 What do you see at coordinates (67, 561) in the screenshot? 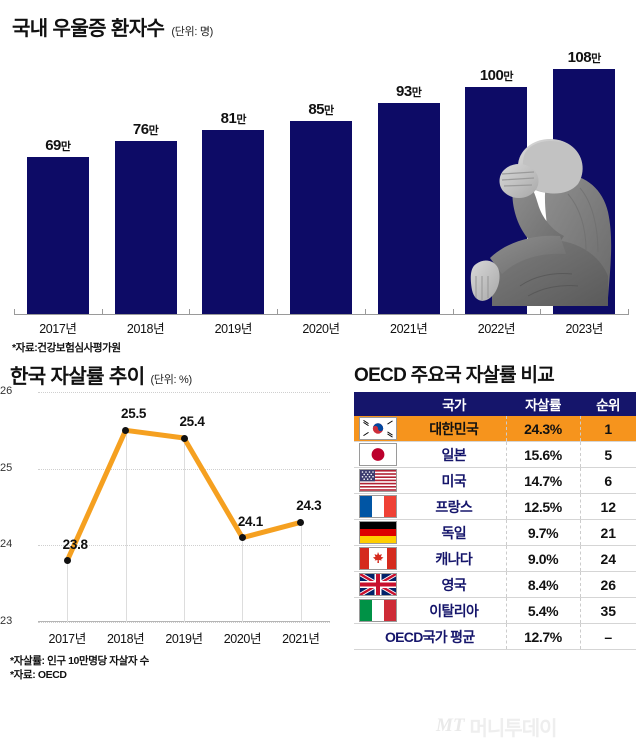
I see `line-chart-data-point-2017년` at bounding box center [67, 561].